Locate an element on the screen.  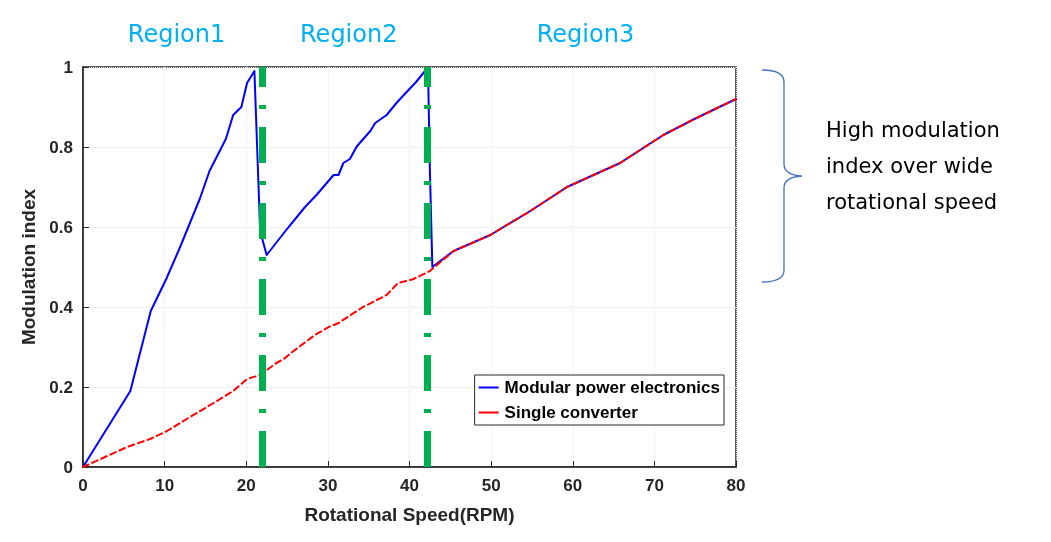
x-axis-title: Rotational Speed(RPM) is located at coordinates (409, 514).